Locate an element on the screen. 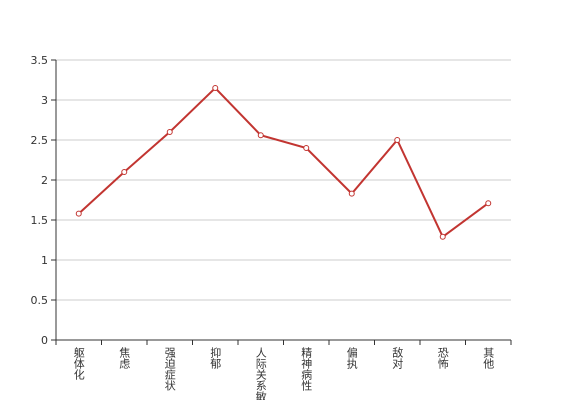  y-tick-label: 3 is located at coordinates (44, 100).